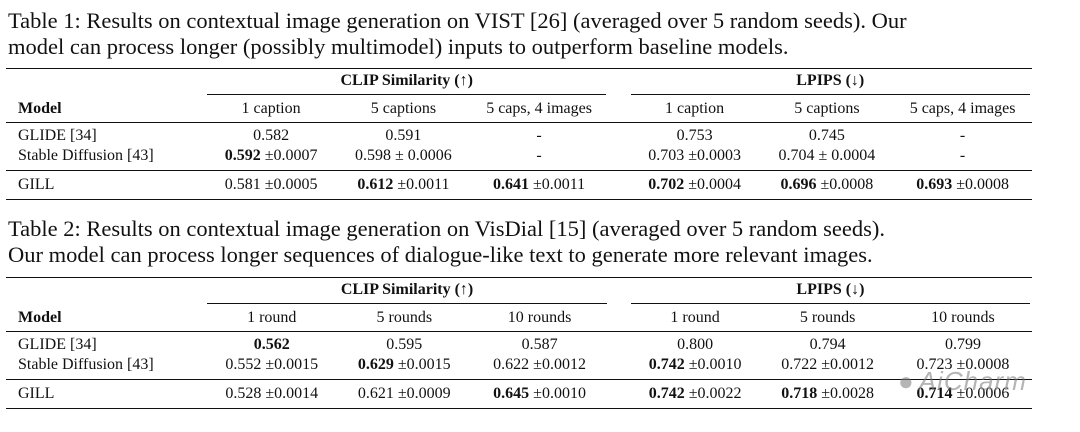  What do you see at coordinates (799, 364) in the screenshot?
I see `cell-value: 0.722` at bounding box center [799, 364].